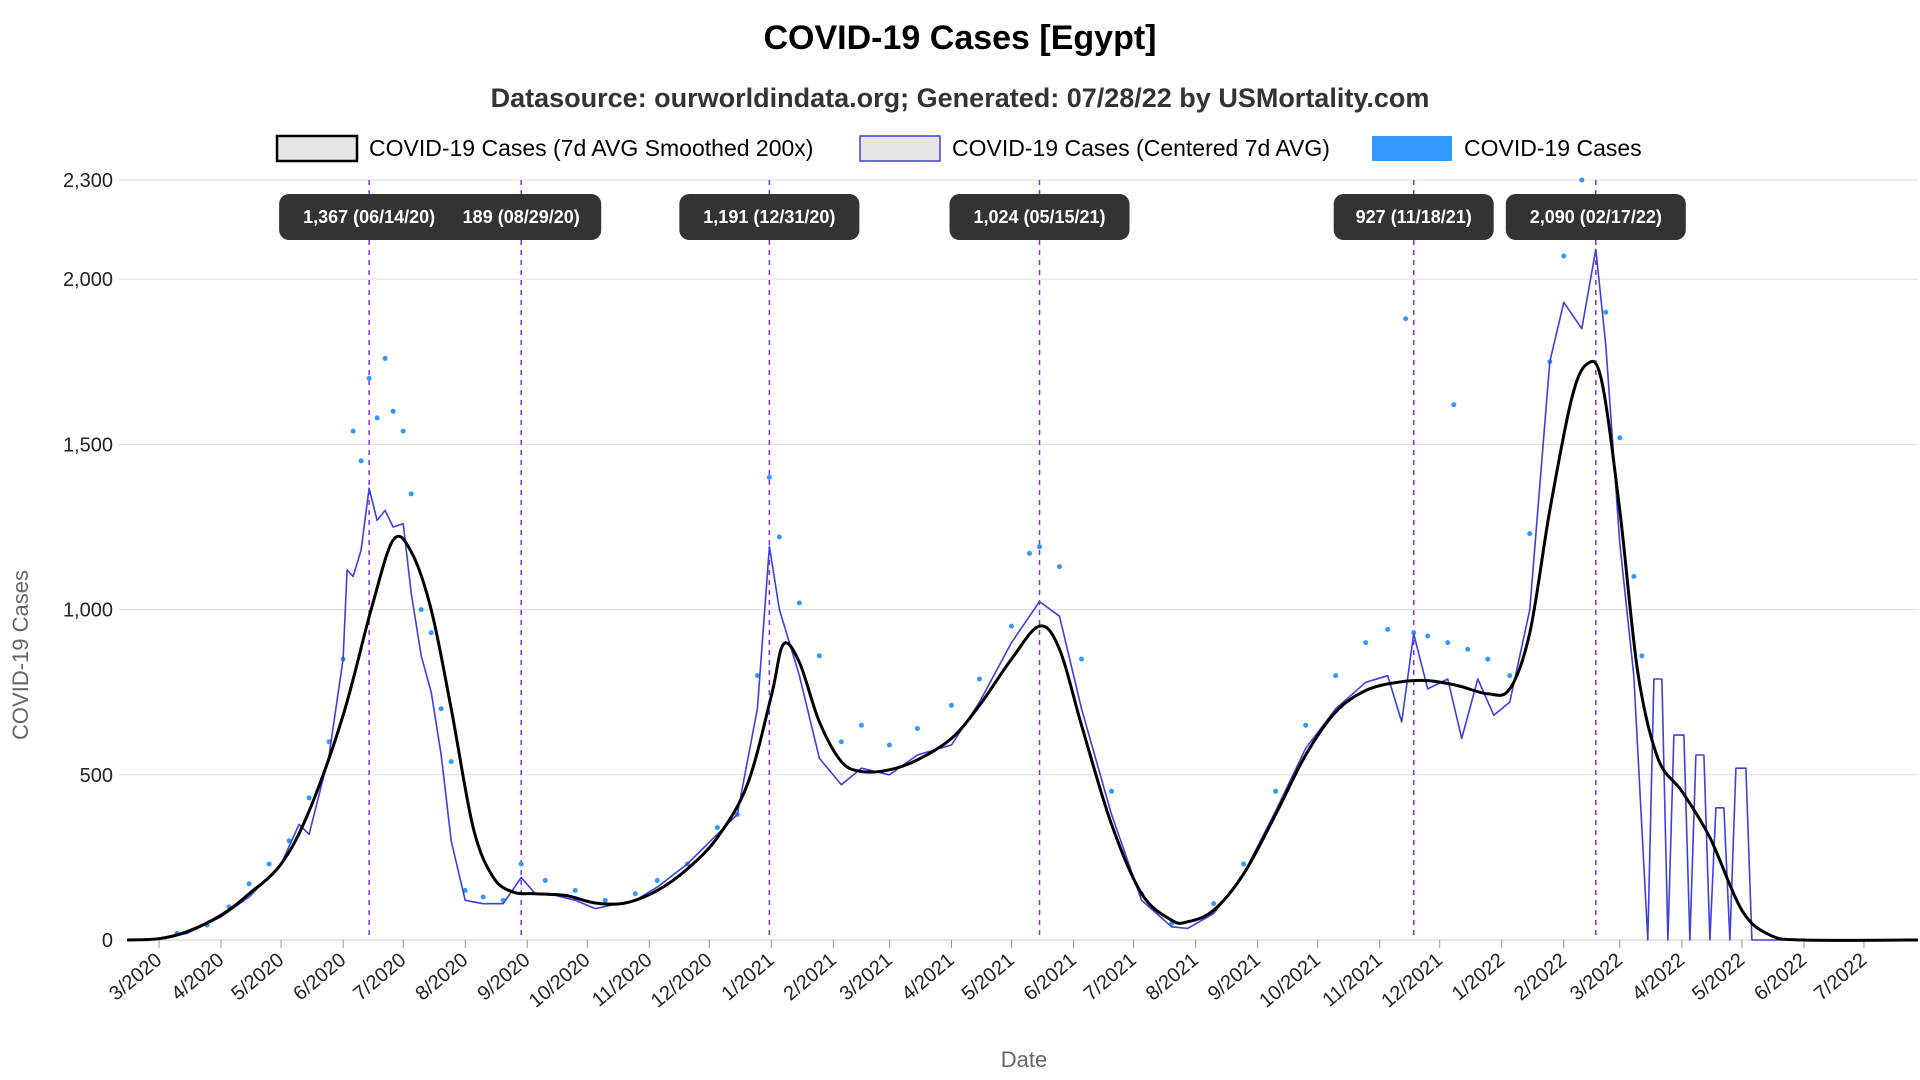 The image size is (1920, 1080). Describe the element at coordinates (96, 776) in the screenshot. I see `y-tick-label: 500` at that location.